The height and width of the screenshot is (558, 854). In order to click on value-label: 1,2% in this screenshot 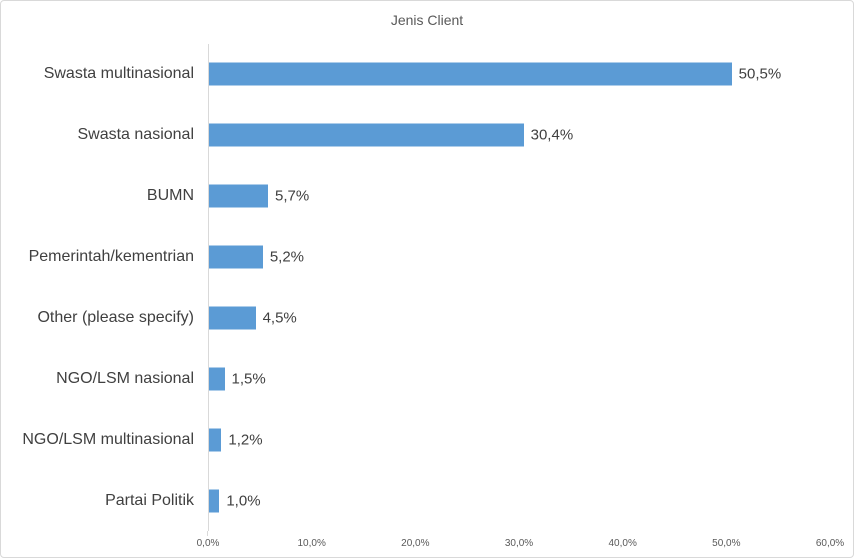, I will do `click(245, 440)`.